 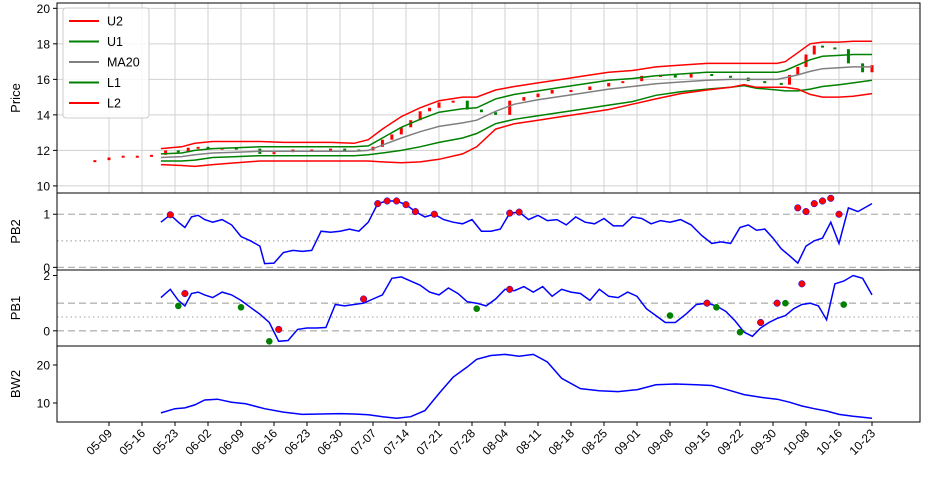 I want to click on legend-label: U2, so click(x=115, y=22).